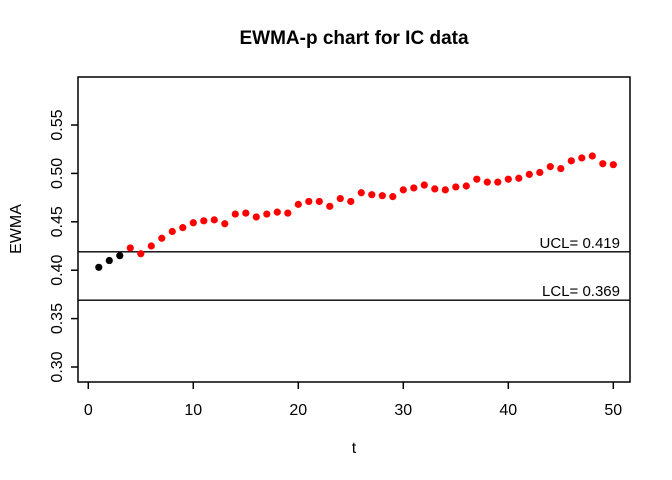  What do you see at coordinates (613, 410) in the screenshot?
I see `x-tick-label: 50` at bounding box center [613, 410].